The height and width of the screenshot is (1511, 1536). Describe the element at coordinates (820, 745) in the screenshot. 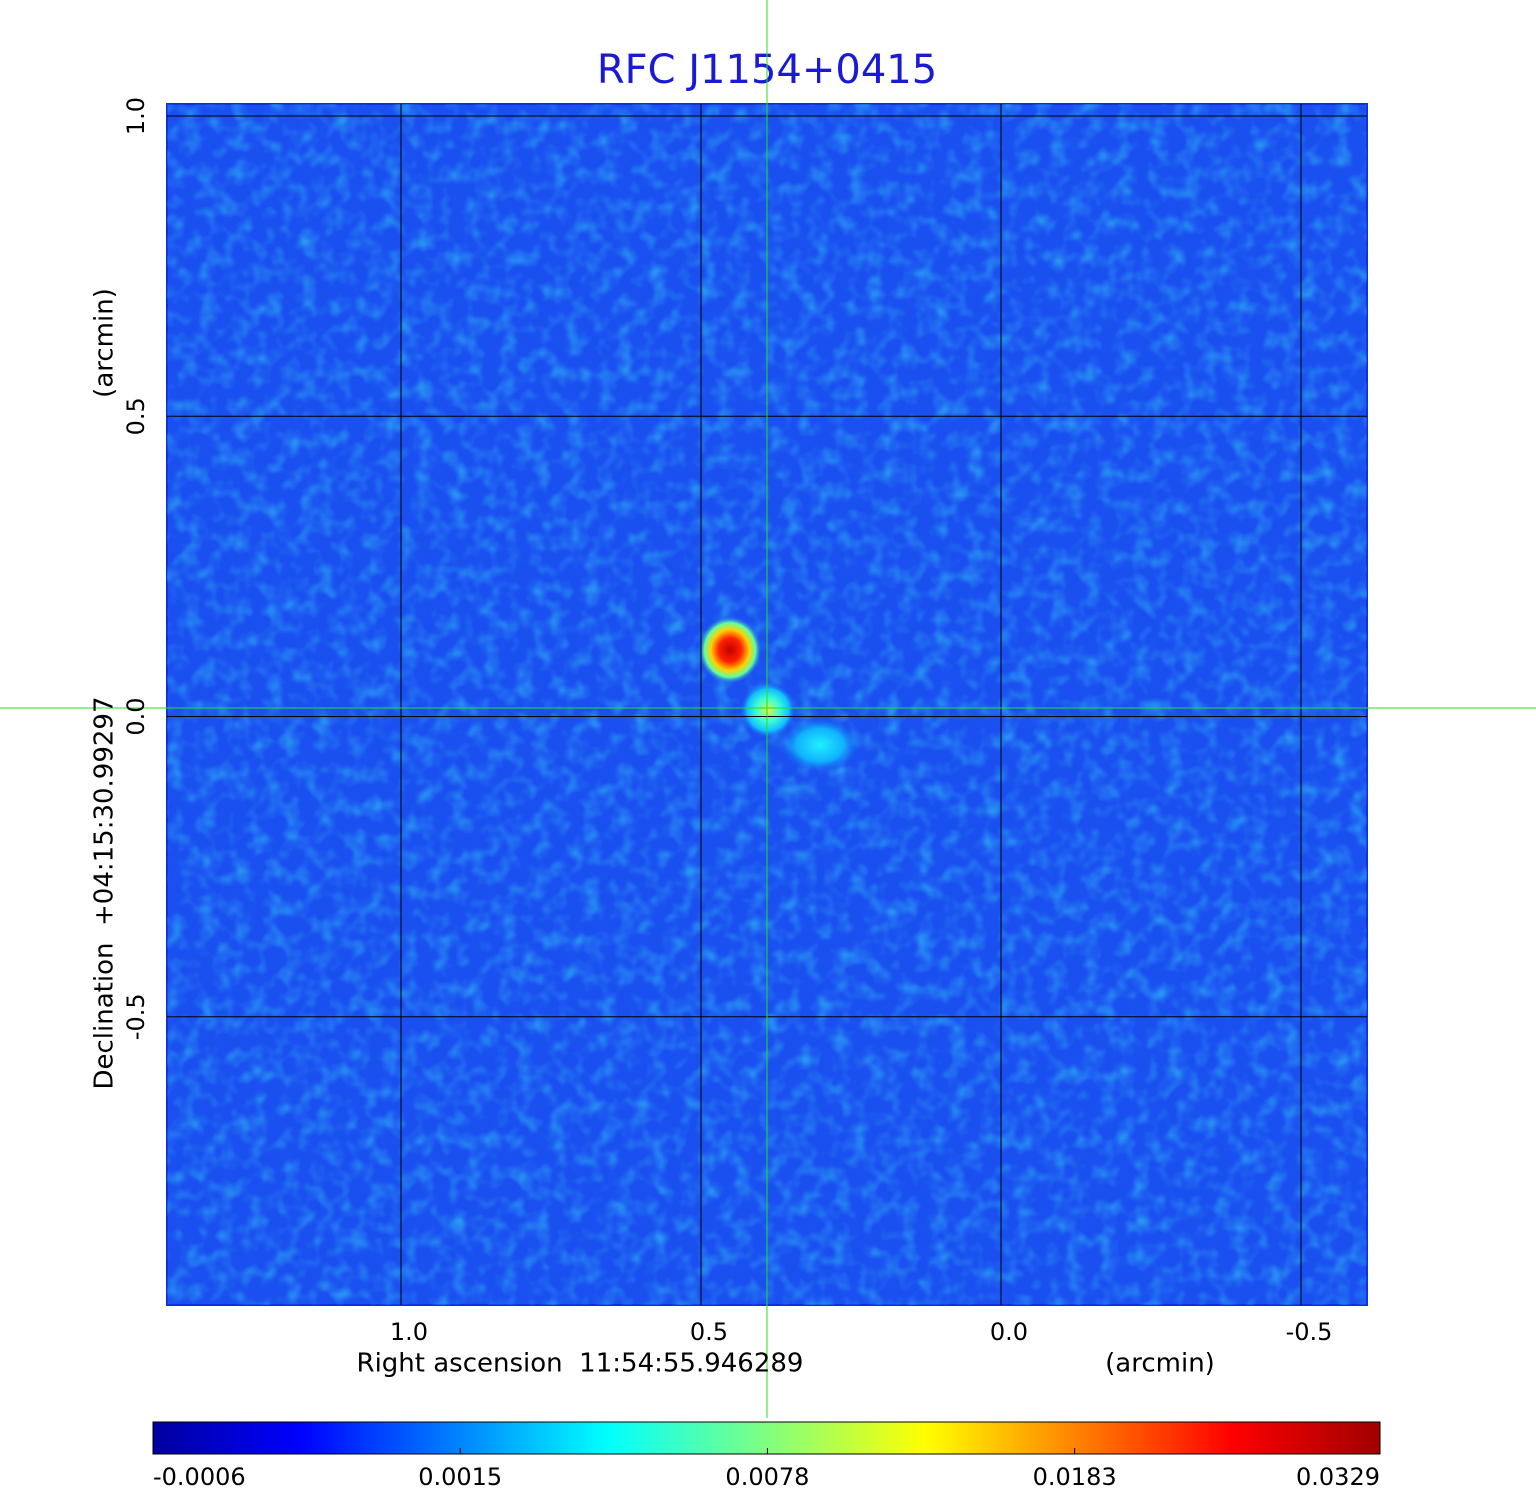

I see `jet-emission` at that location.